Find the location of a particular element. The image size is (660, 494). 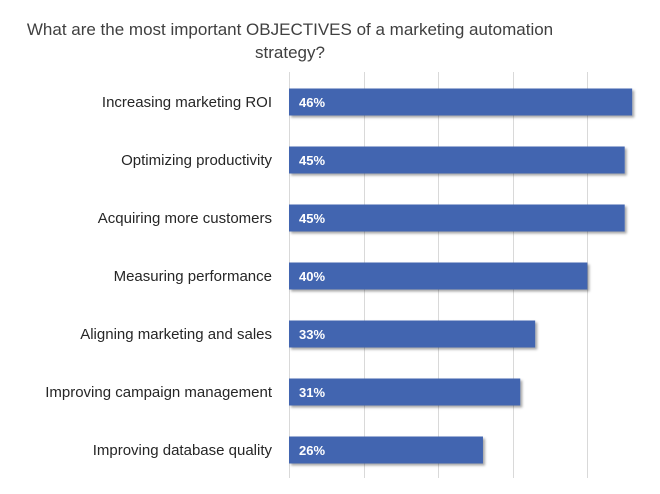

category-label-6: Improving campaign management is located at coordinates (159, 392).